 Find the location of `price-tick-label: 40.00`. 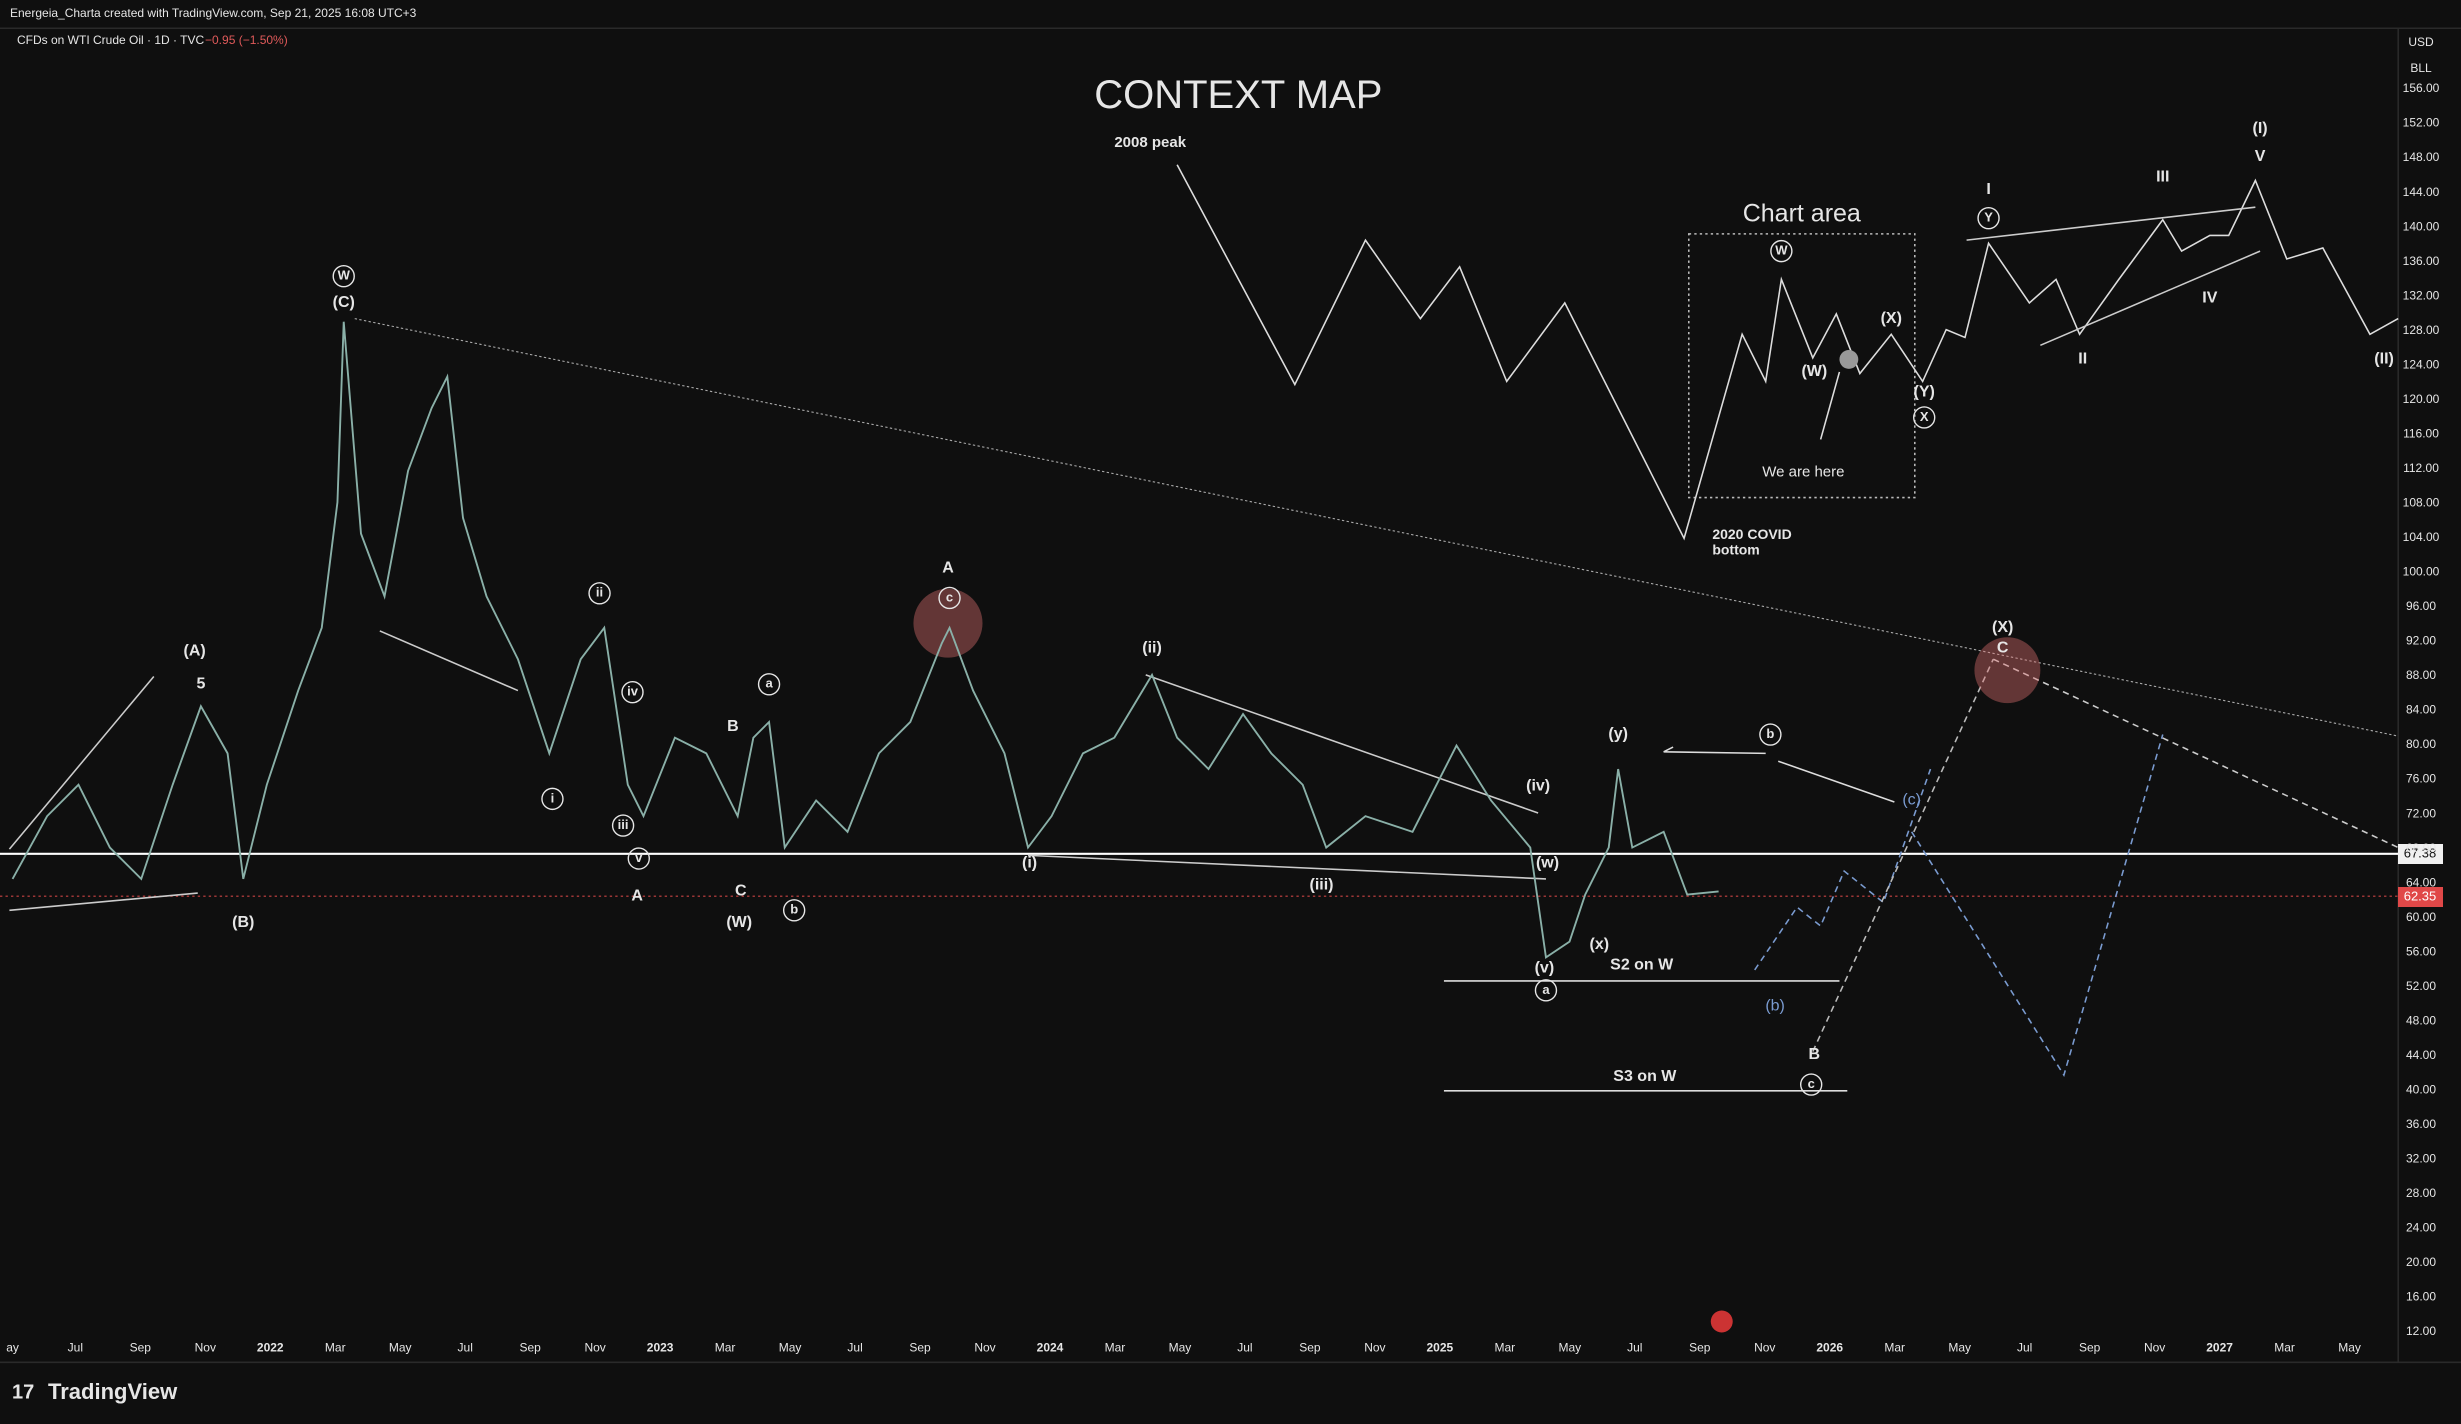

price-tick-label: 40.00 is located at coordinates (2421, 1089).